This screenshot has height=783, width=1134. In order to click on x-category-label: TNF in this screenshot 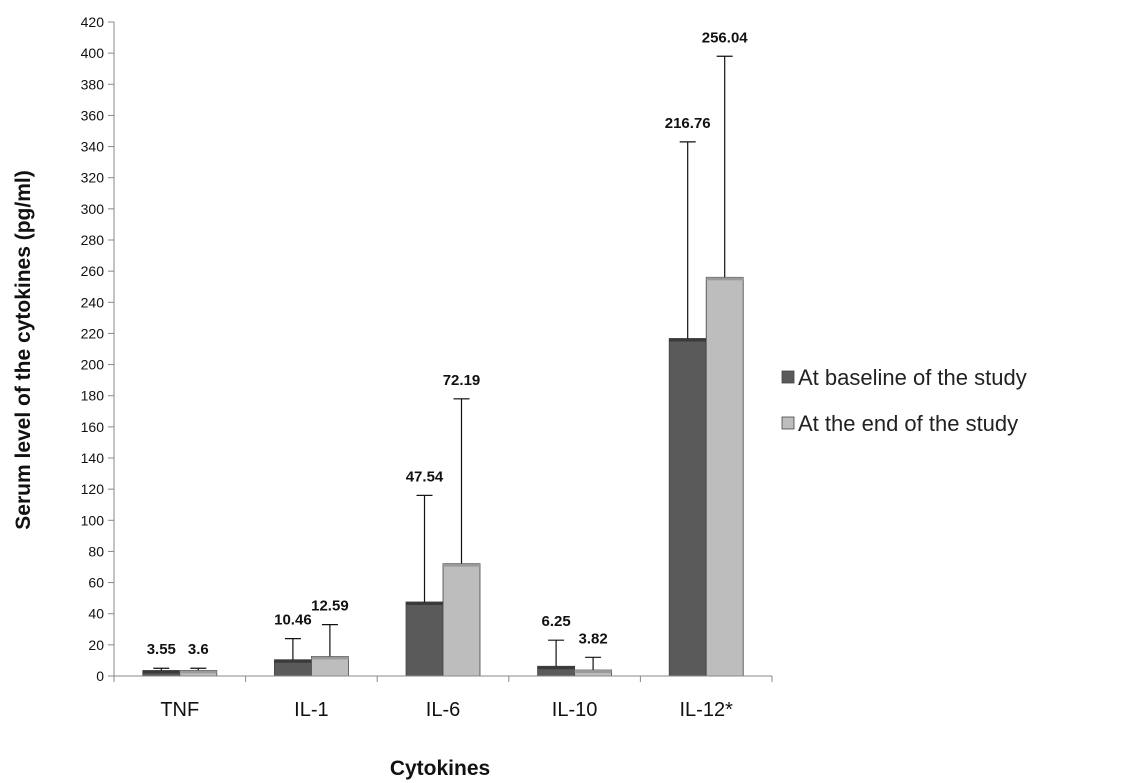, I will do `click(179, 710)`.